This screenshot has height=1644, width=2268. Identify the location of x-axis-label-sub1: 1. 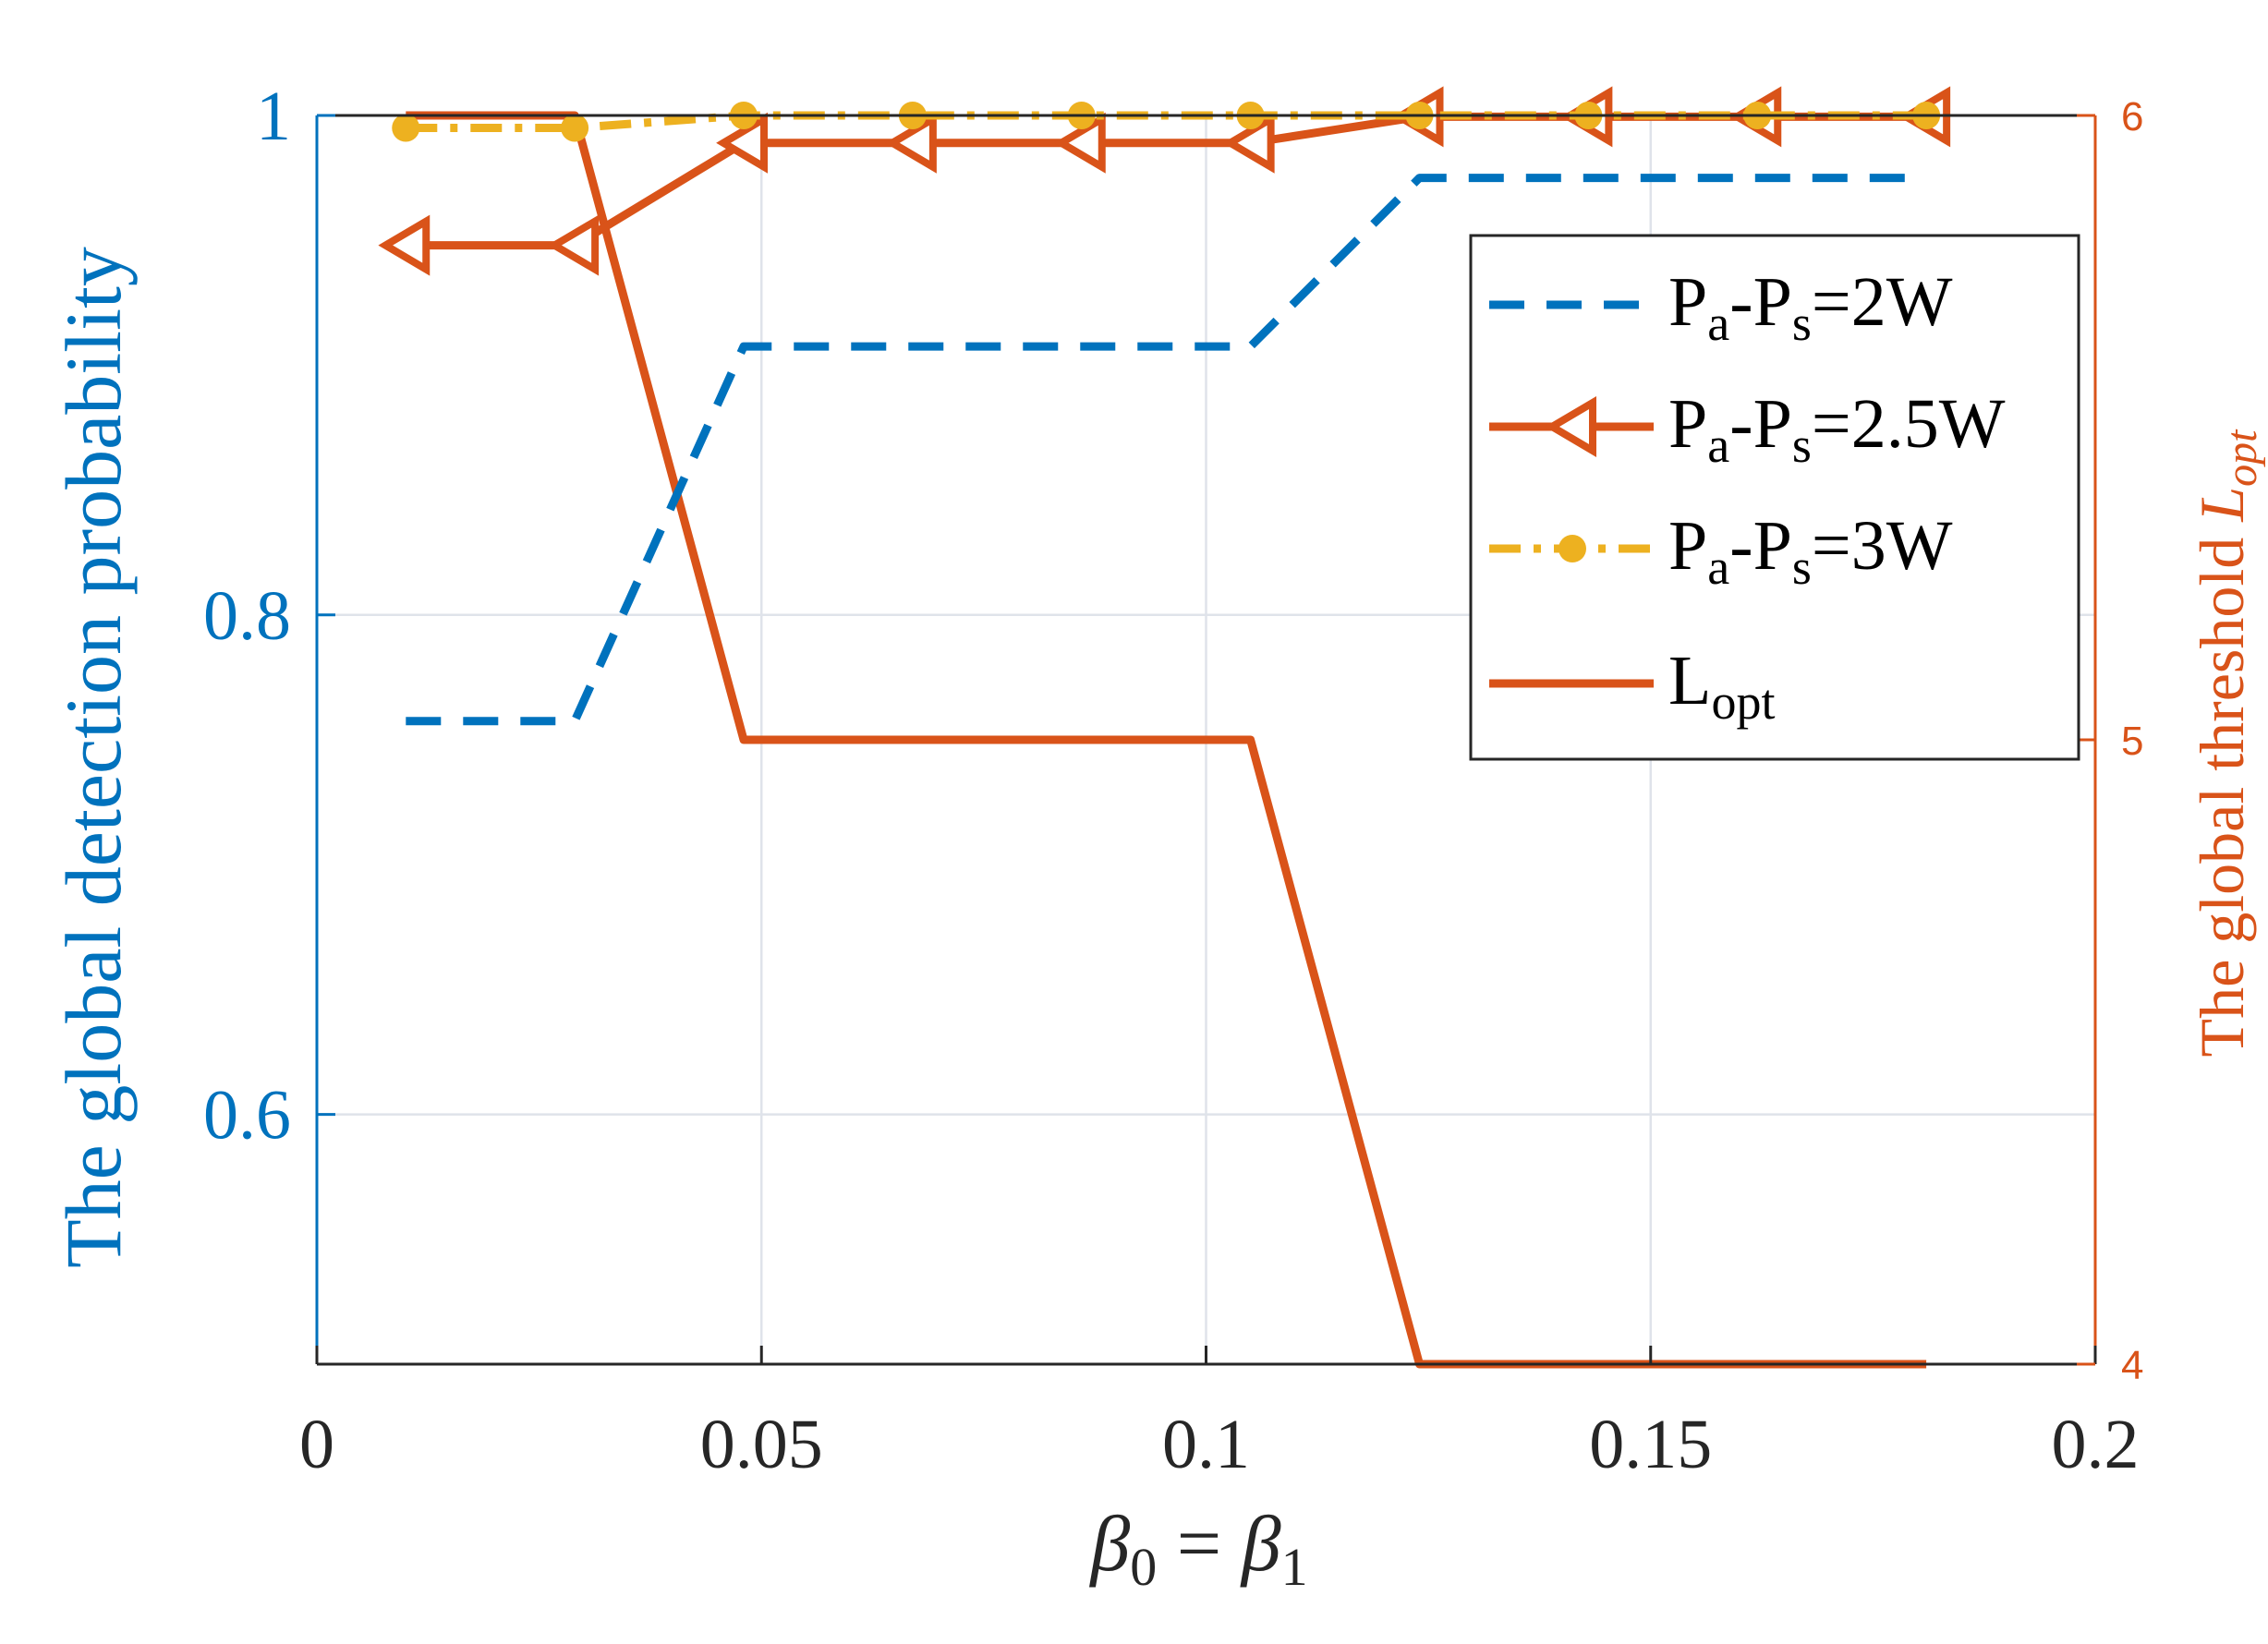
(1294, 1567).